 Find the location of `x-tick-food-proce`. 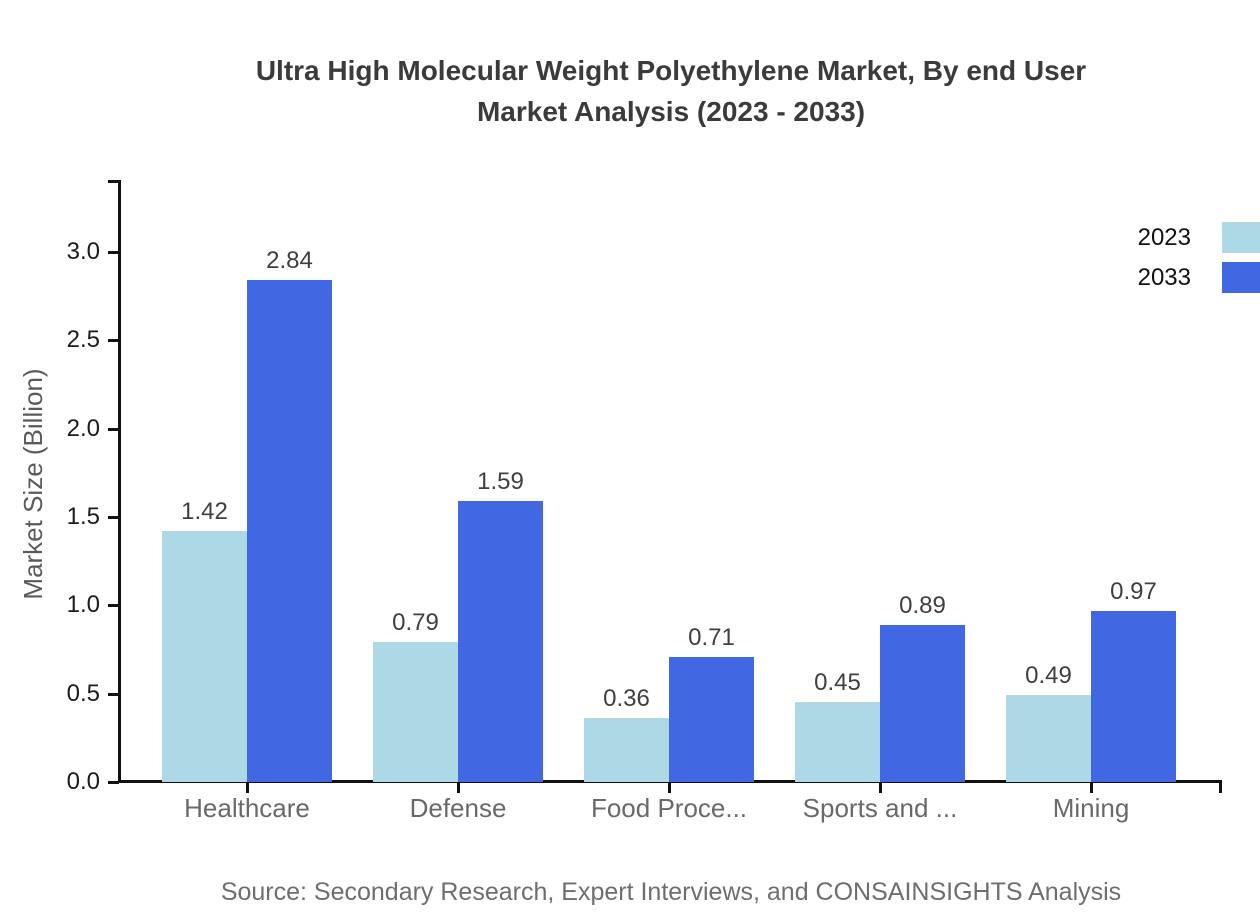

x-tick-food-proce is located at coordinates (669, 788).